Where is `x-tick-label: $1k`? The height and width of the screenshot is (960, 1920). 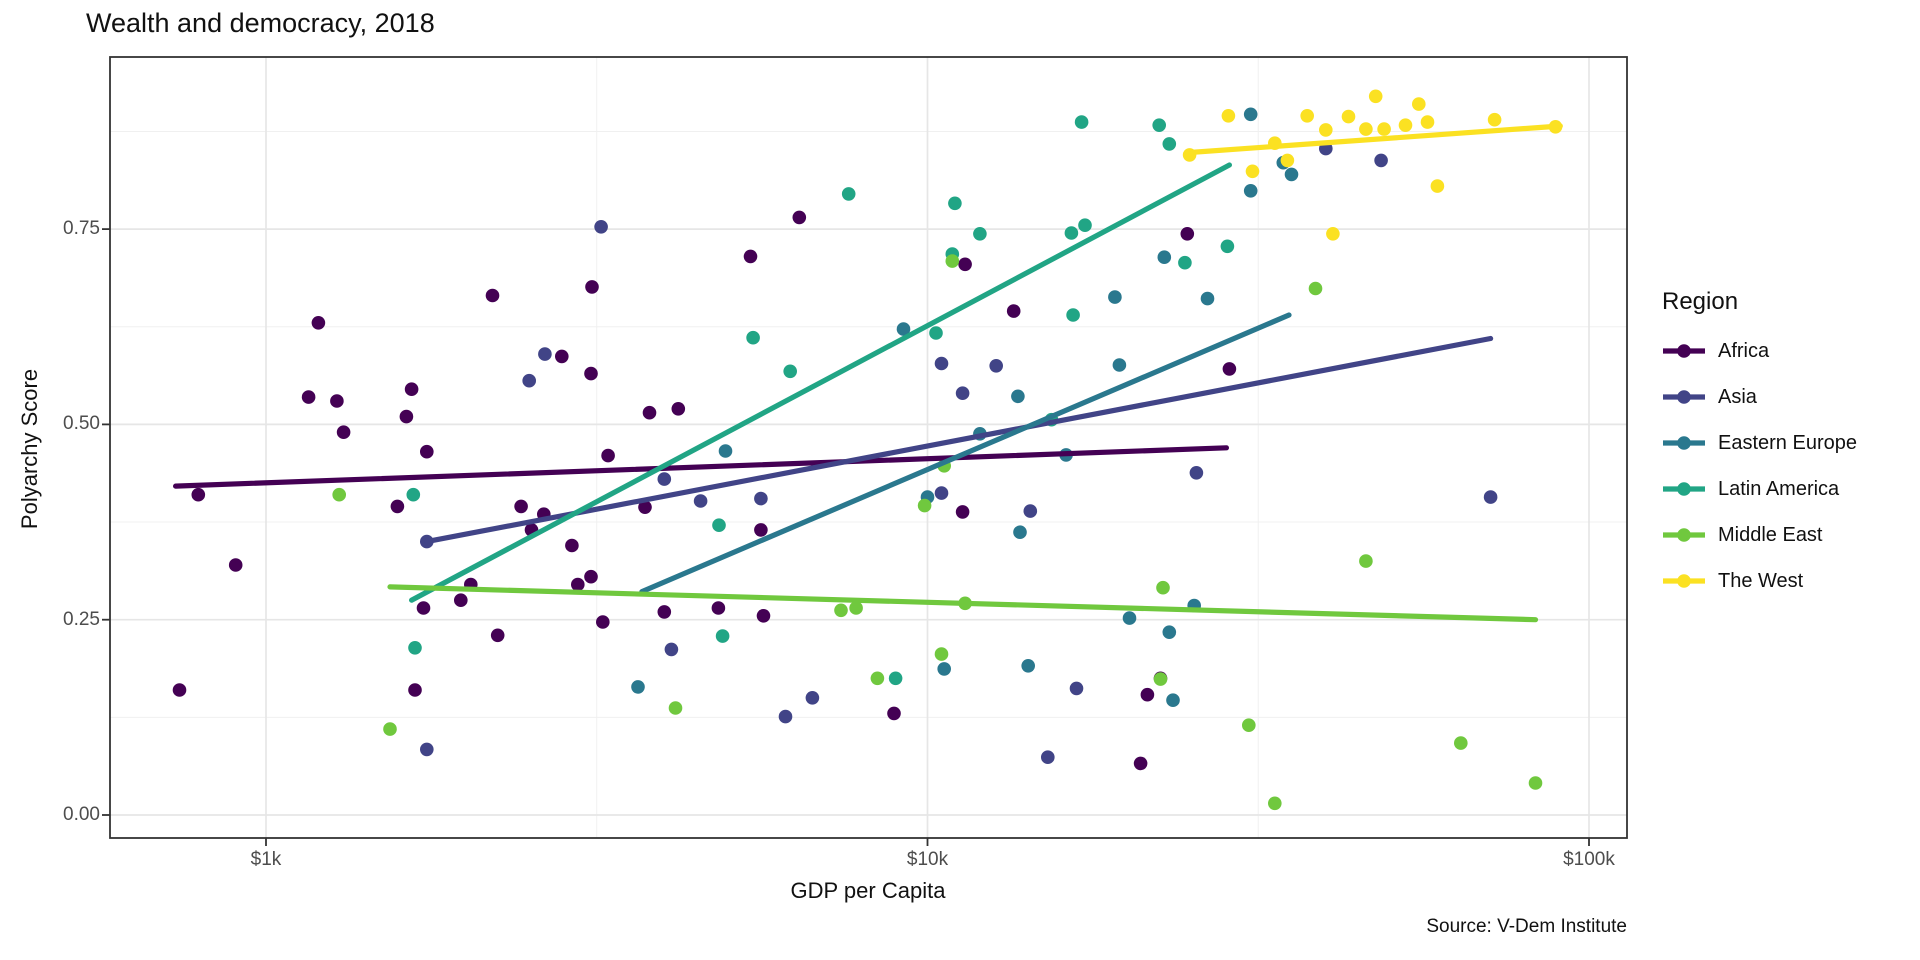
x-tick-label: $1k is located at coordinates (266, 859).